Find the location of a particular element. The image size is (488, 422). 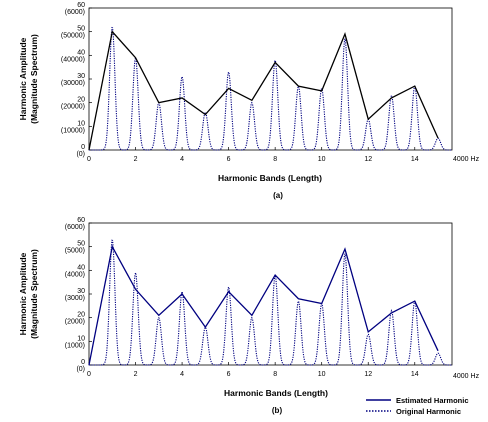

panel-label-a: (a) is located at coordinates (278, 195).